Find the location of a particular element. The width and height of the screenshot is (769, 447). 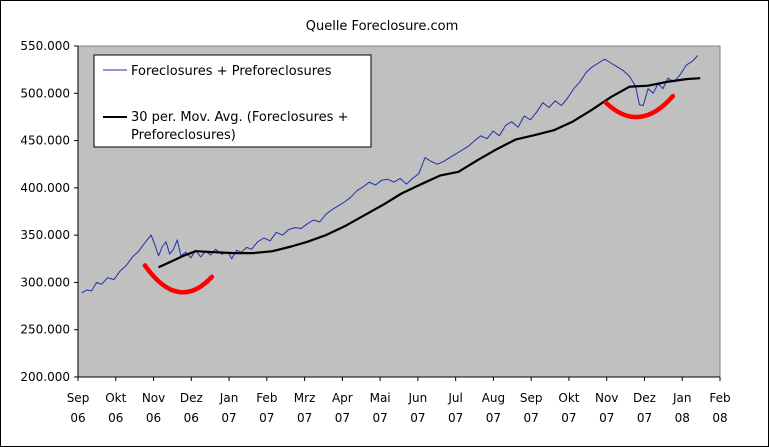

x-tick-label-month: Mrz is located at coordinates (305, 398).